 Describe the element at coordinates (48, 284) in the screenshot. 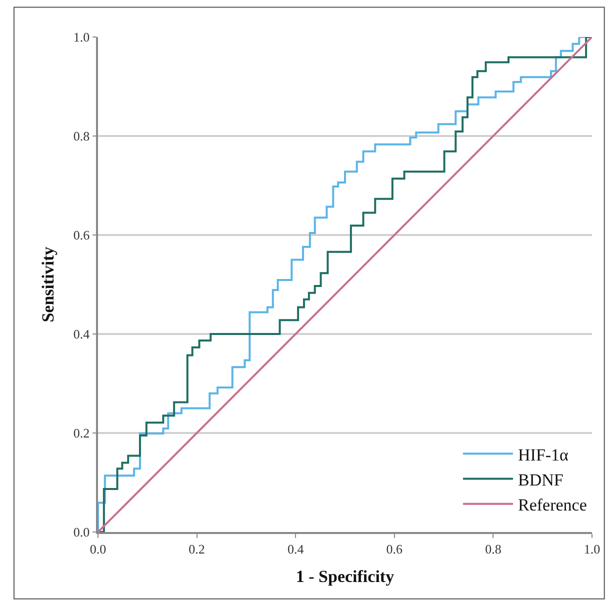

I see `y-axis-title: Sensitivity` at that location.